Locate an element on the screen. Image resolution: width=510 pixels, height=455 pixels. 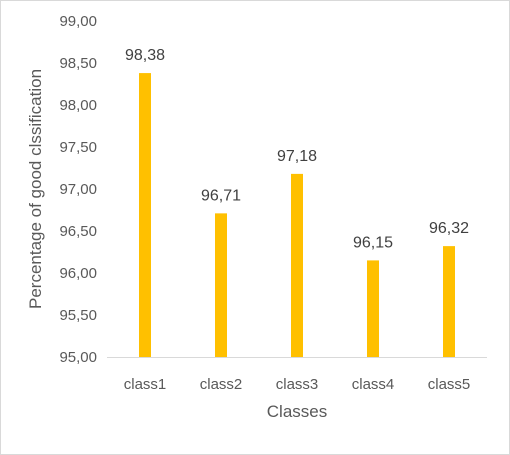
y-axis-title: Percentage of good clssification is located at coordinates (35, 189).